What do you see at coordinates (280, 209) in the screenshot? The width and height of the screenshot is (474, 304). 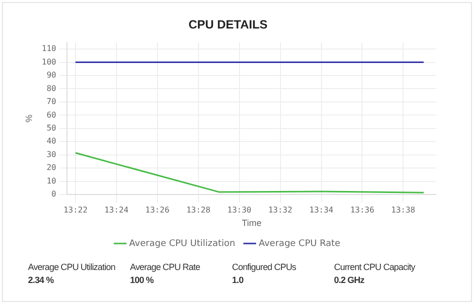 I see `x-tick-label: 13:32` at bounding box center [280, 209].